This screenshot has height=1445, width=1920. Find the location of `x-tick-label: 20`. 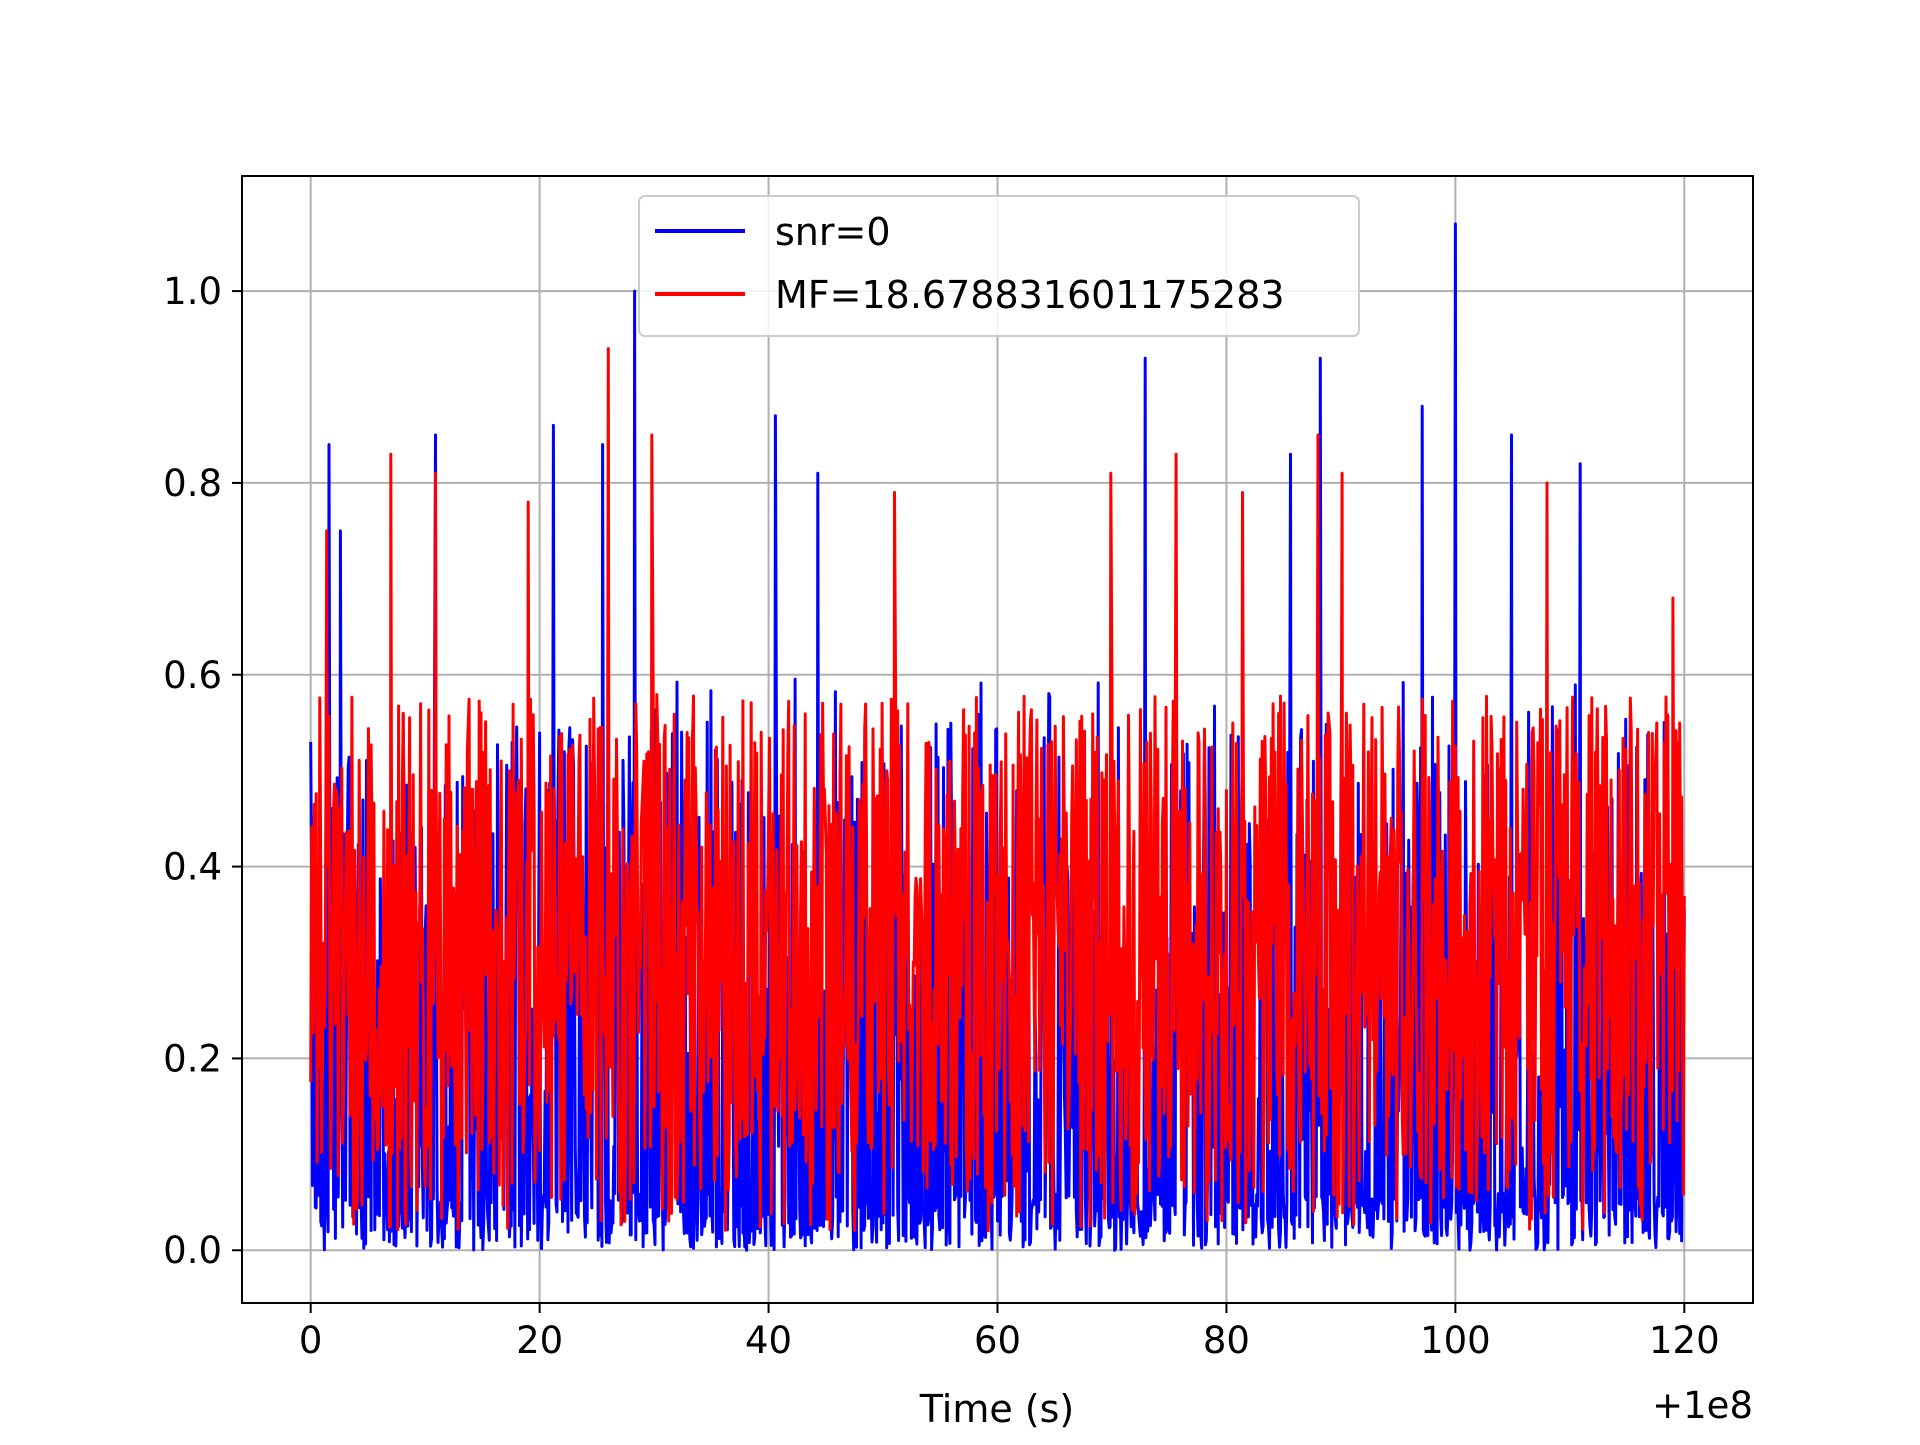

x-tick-label: 20 is located at coordinates (539, 1340).